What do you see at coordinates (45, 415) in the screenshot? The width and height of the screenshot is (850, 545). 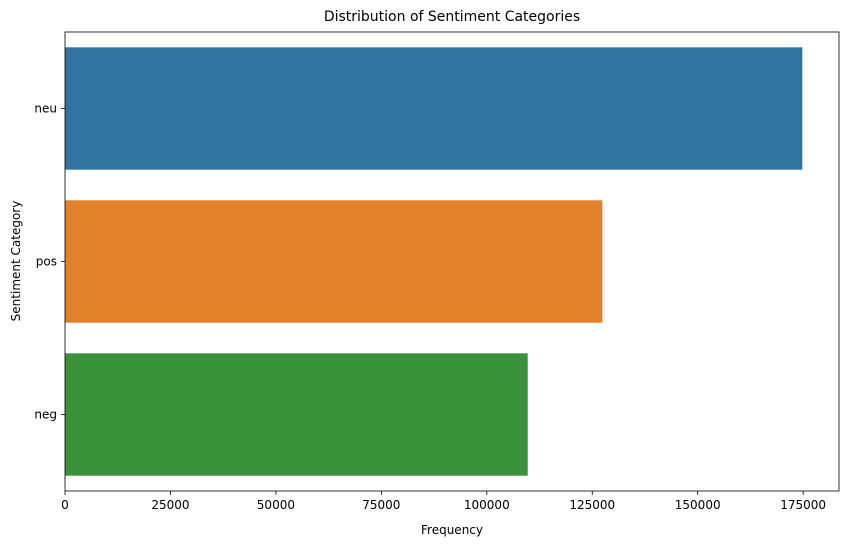 I see `y-tick-label: neg` at bounding box center [45, 415].